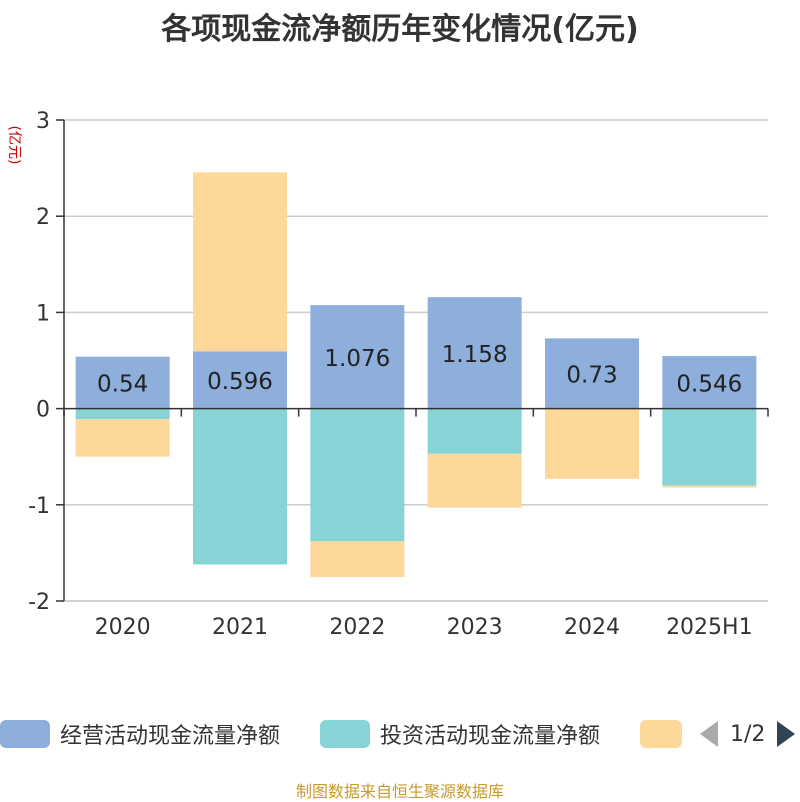  I want to click on bar-series-0-2020, so click(122, 382).